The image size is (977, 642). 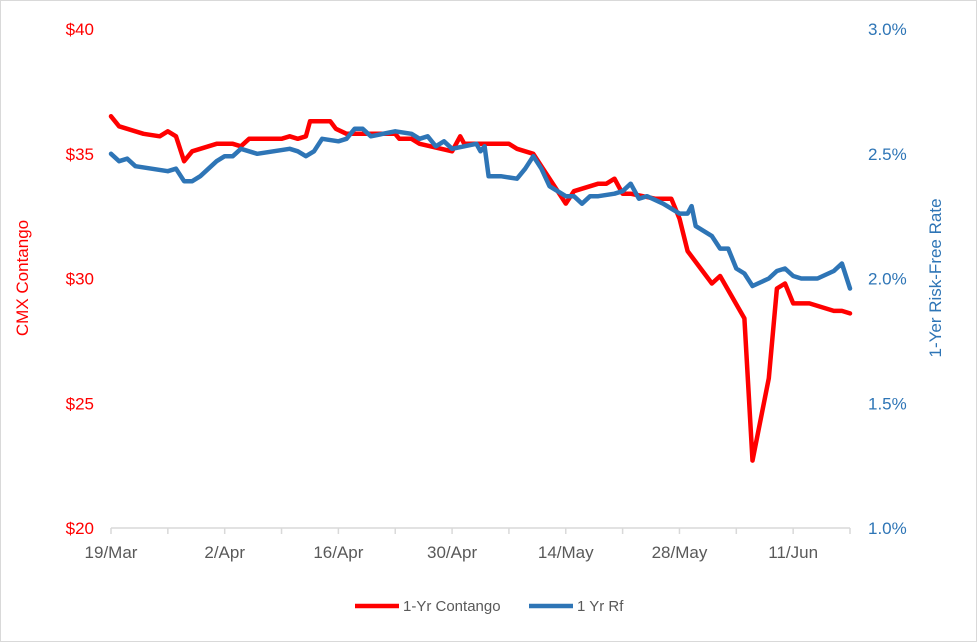 What do you see at coordinates (887, 528) in the screenshot?
I see `y-right-tick-label: 1.0%` at bounding box center [887, 528].